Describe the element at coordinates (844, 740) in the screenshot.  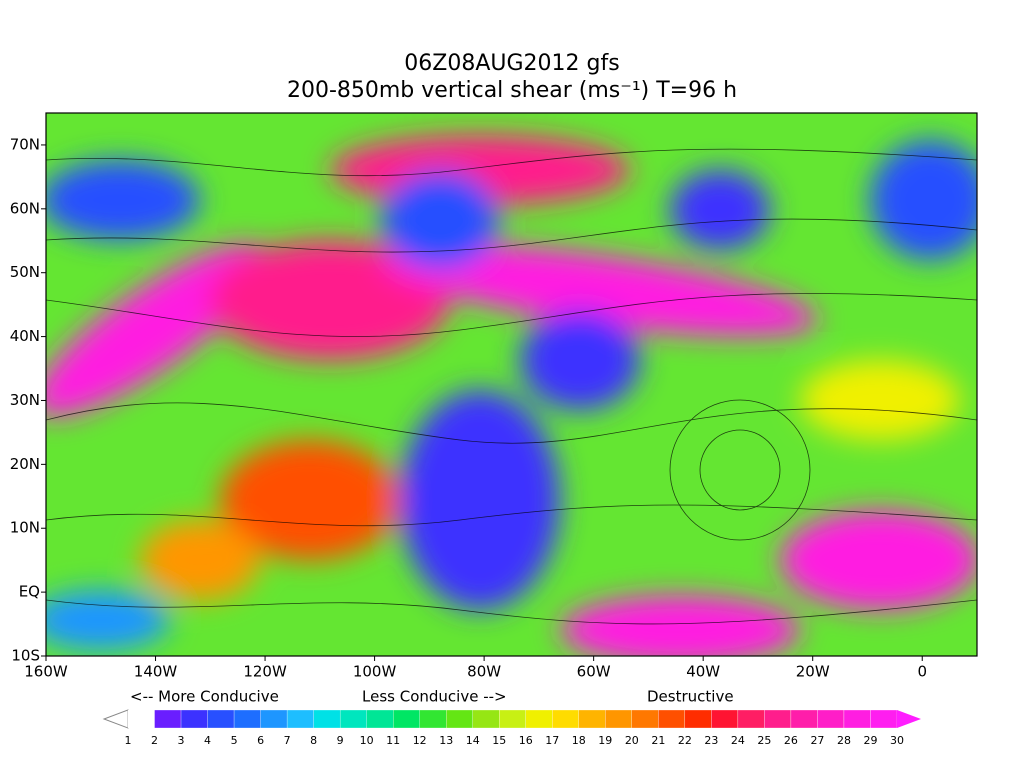
I see `colorbar-label: 28` at that location.